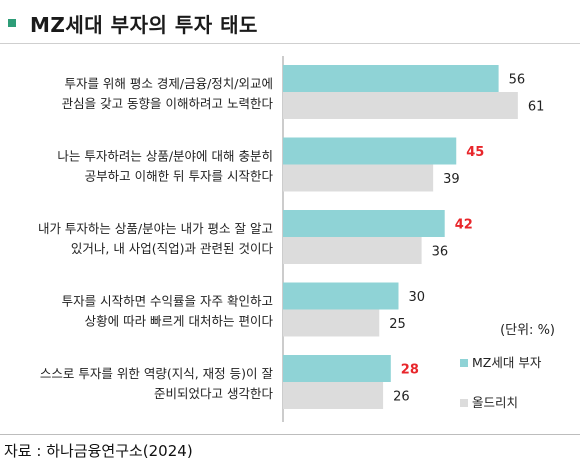 This screenshot has height=464, width=580. I want to click on data-label: 30, so click(417, 297).